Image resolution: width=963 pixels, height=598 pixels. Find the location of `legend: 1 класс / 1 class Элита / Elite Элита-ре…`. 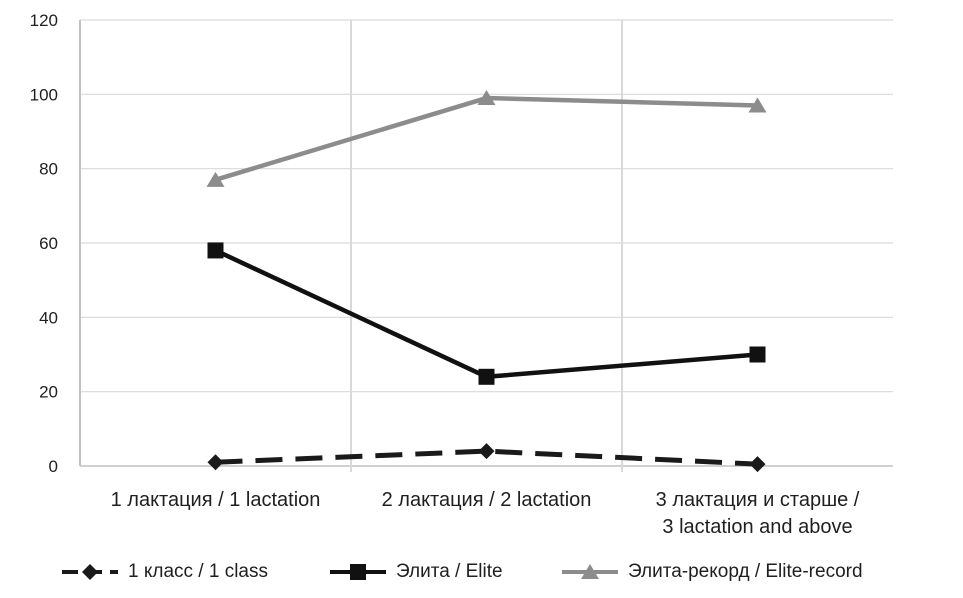

legend: 1 класс / 1 class Элита / Elite Элита-ре… is located at coordinates (481, 574).